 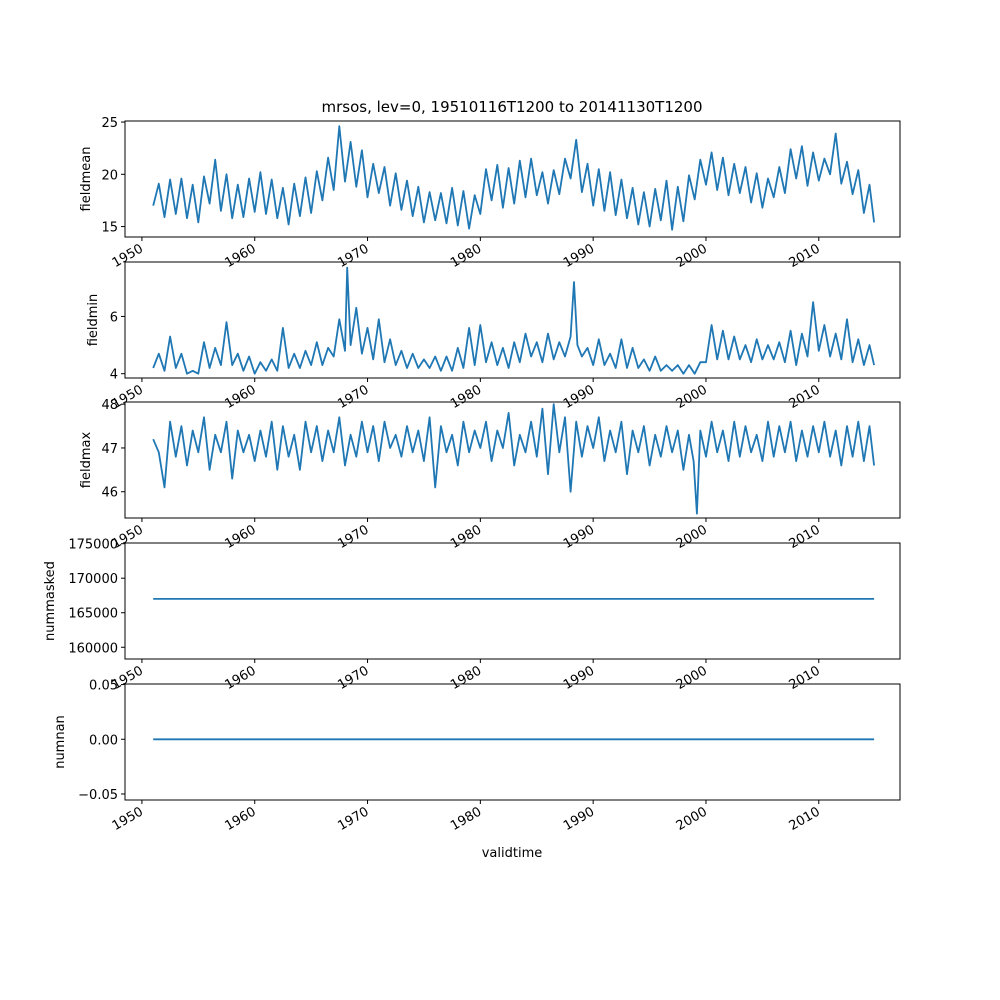 What do you see at coordinates (103, 686) in the screenshot?
I see `y-tick-label: 0.05` at bounding box center [103, 686].